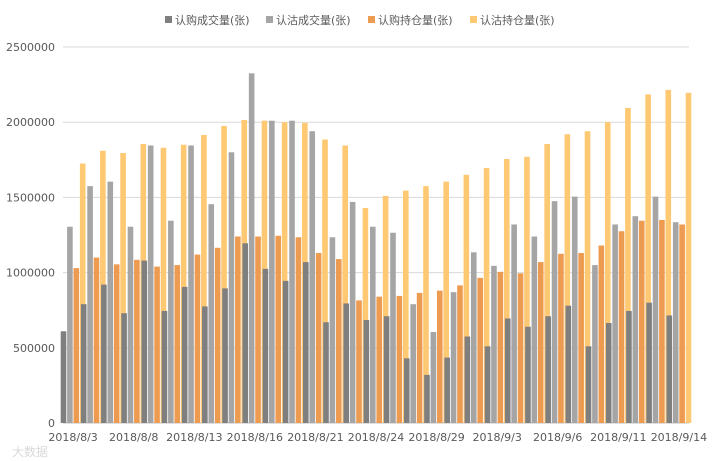  I want to click on y-tick-label: 0, so click(51, 423).